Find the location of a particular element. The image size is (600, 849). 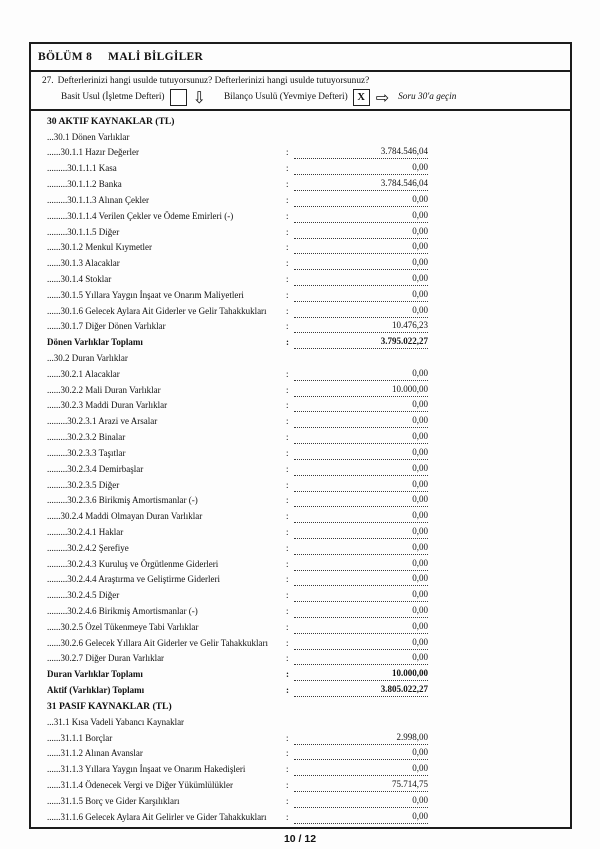

row-label: ......30.1.2 Menkul Kıymetler is located at coordinates (99, 247).